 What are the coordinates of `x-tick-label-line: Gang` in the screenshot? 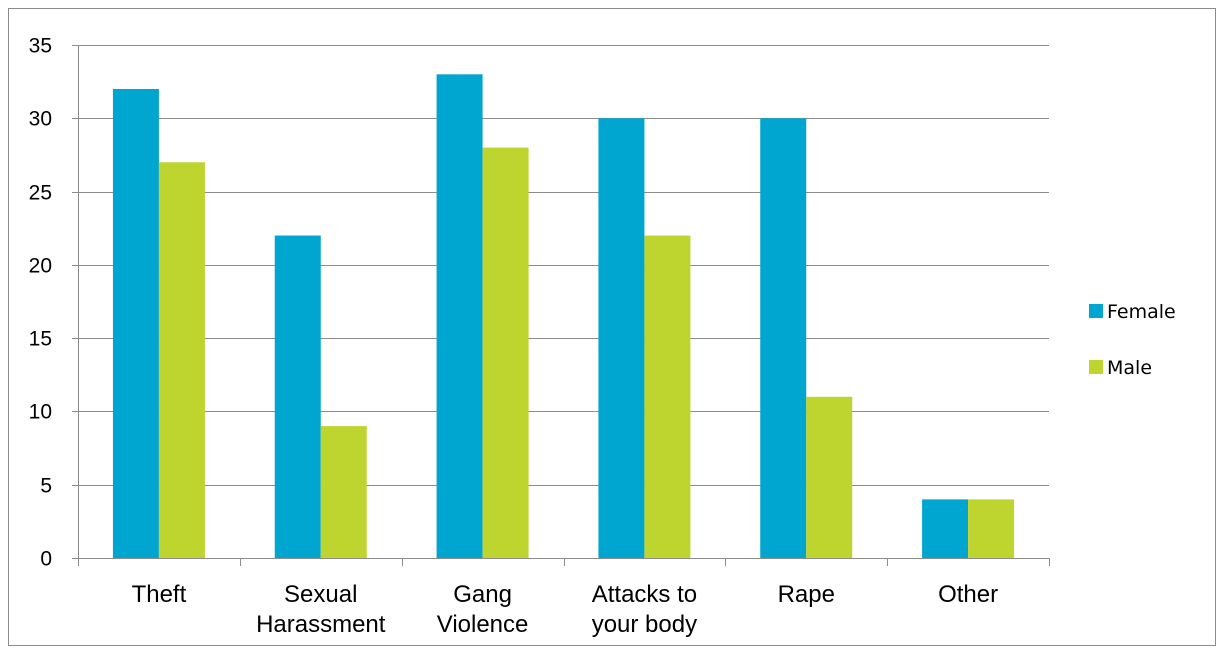 It's located at (482, 594).